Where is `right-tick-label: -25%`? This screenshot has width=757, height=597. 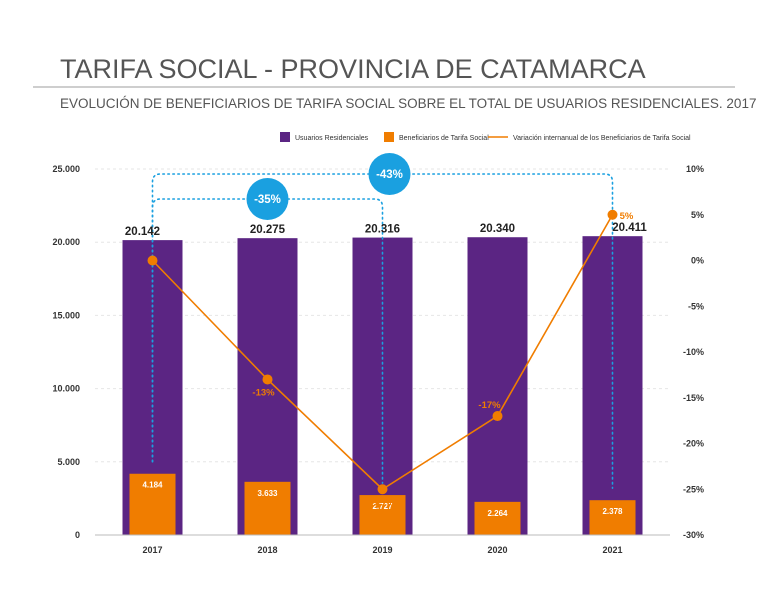 right-tick-label: -25% is located at coordinates (693, 489).